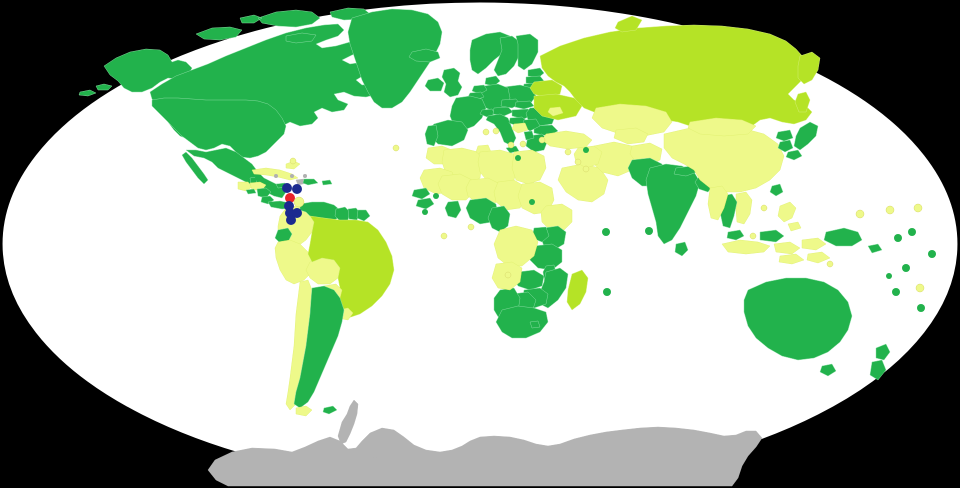  What do you see at coordinates (453, 209) in the screenshot?
I see `country-ghana` at bounding box center [453, 209].